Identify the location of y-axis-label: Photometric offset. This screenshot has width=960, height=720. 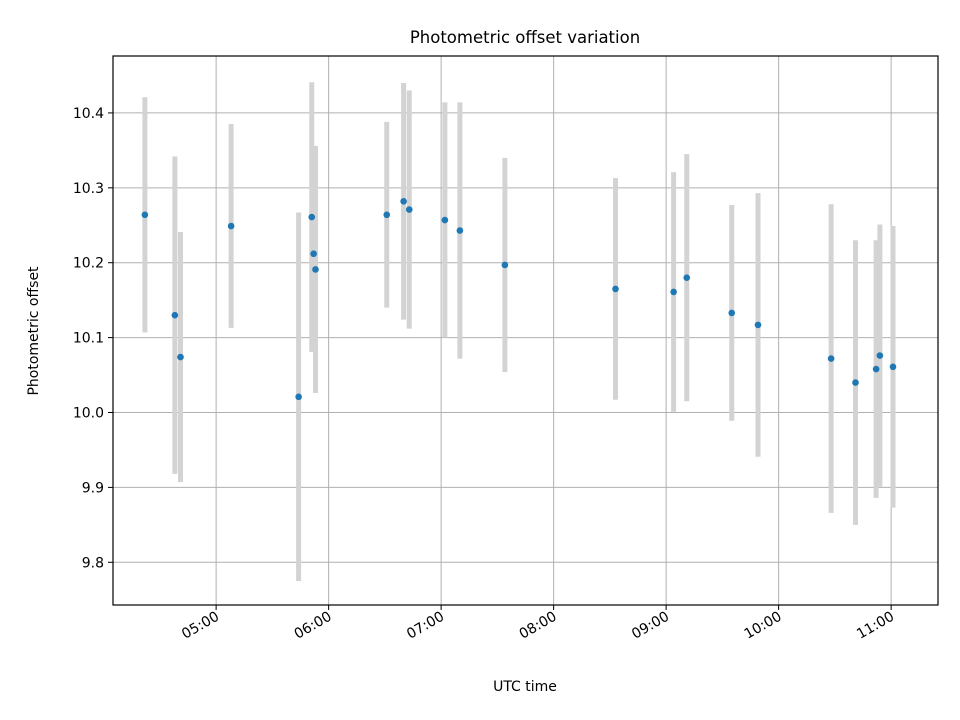
(34, 331).